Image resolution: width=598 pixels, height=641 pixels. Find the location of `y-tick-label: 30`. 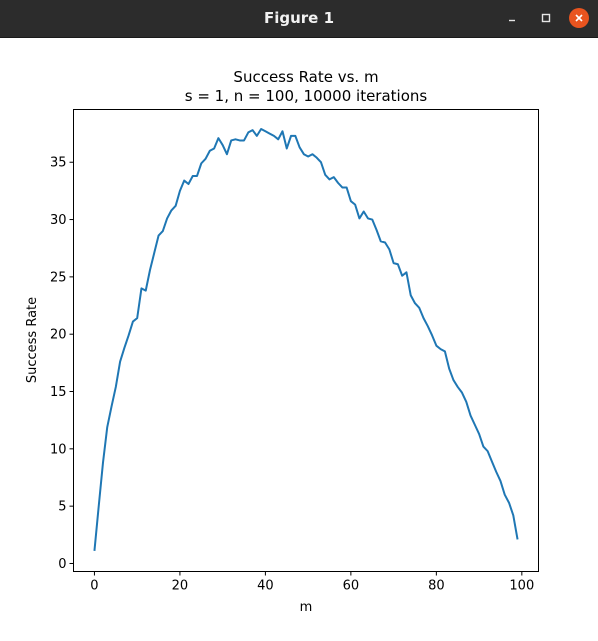

y-tick-label: 30 is located at coordinates (58, 220).